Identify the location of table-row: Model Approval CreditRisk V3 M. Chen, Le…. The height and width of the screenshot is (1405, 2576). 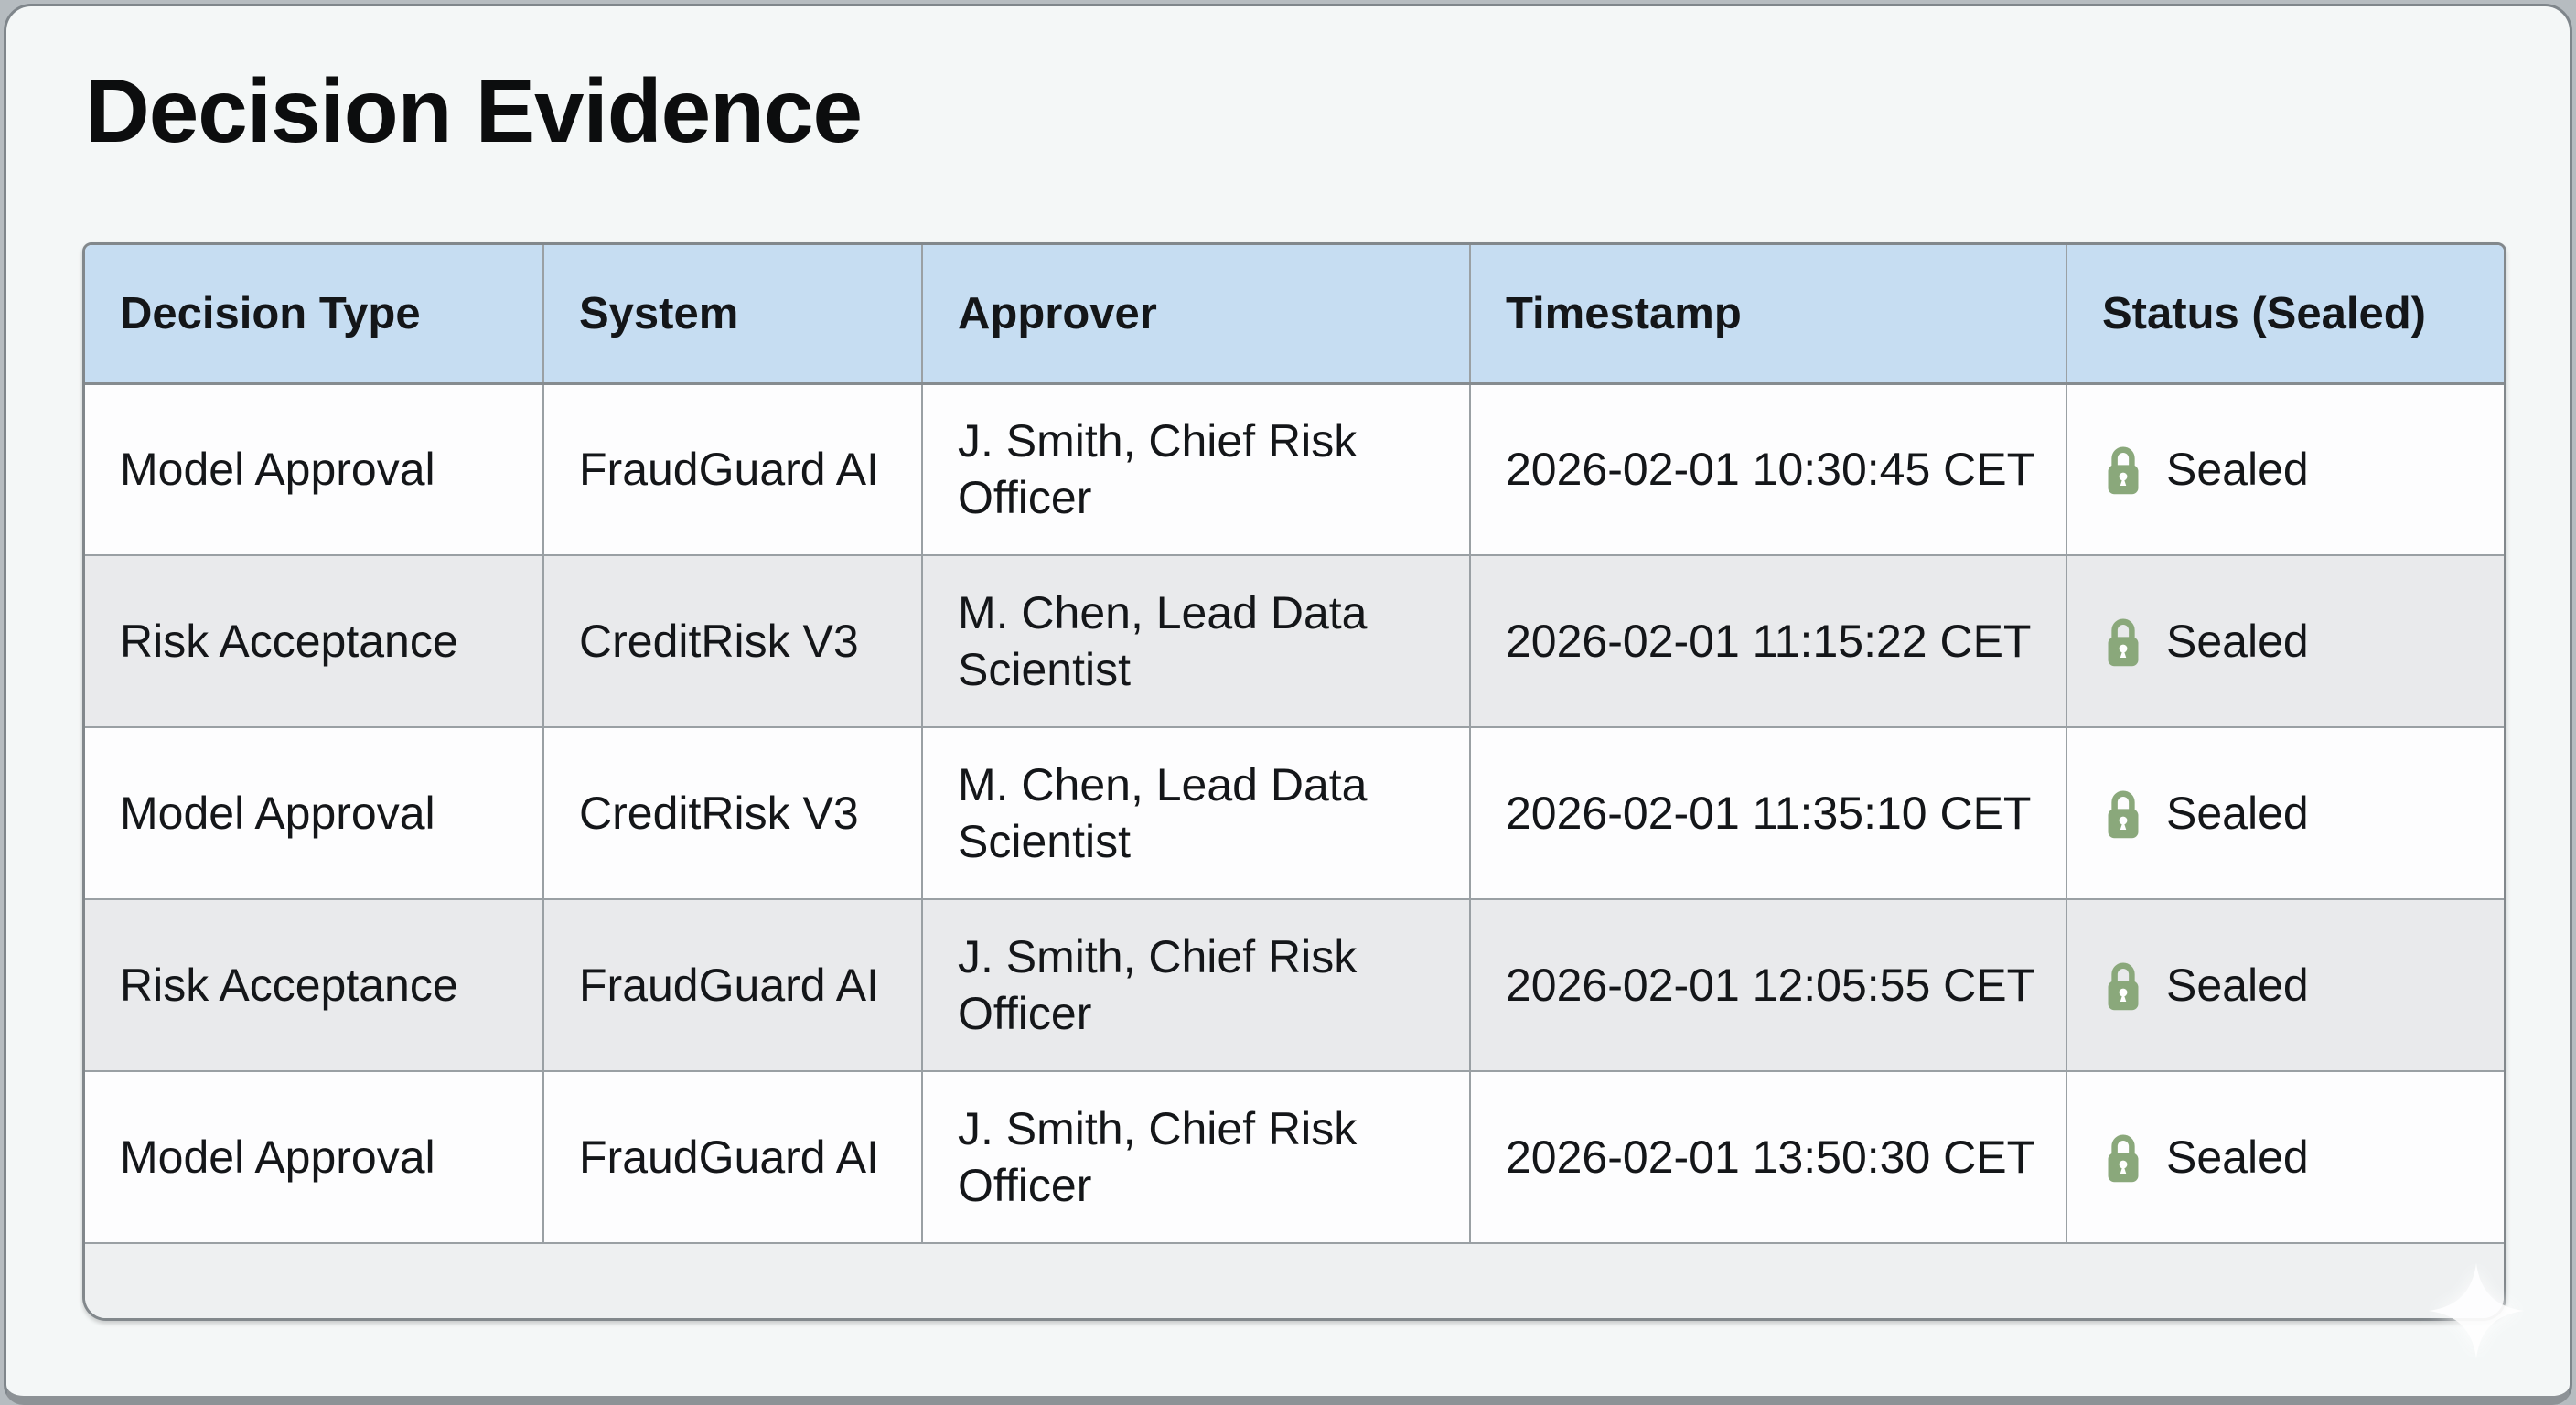
(1294, 813).